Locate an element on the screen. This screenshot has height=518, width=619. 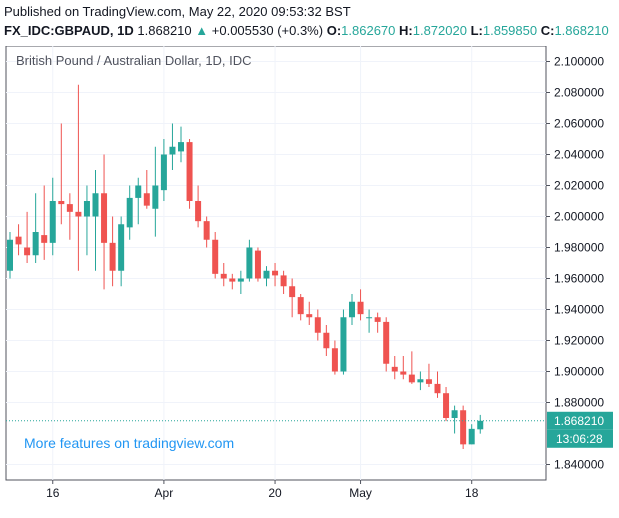
open-value: 1.862670 is located at coordinates (368, 30).